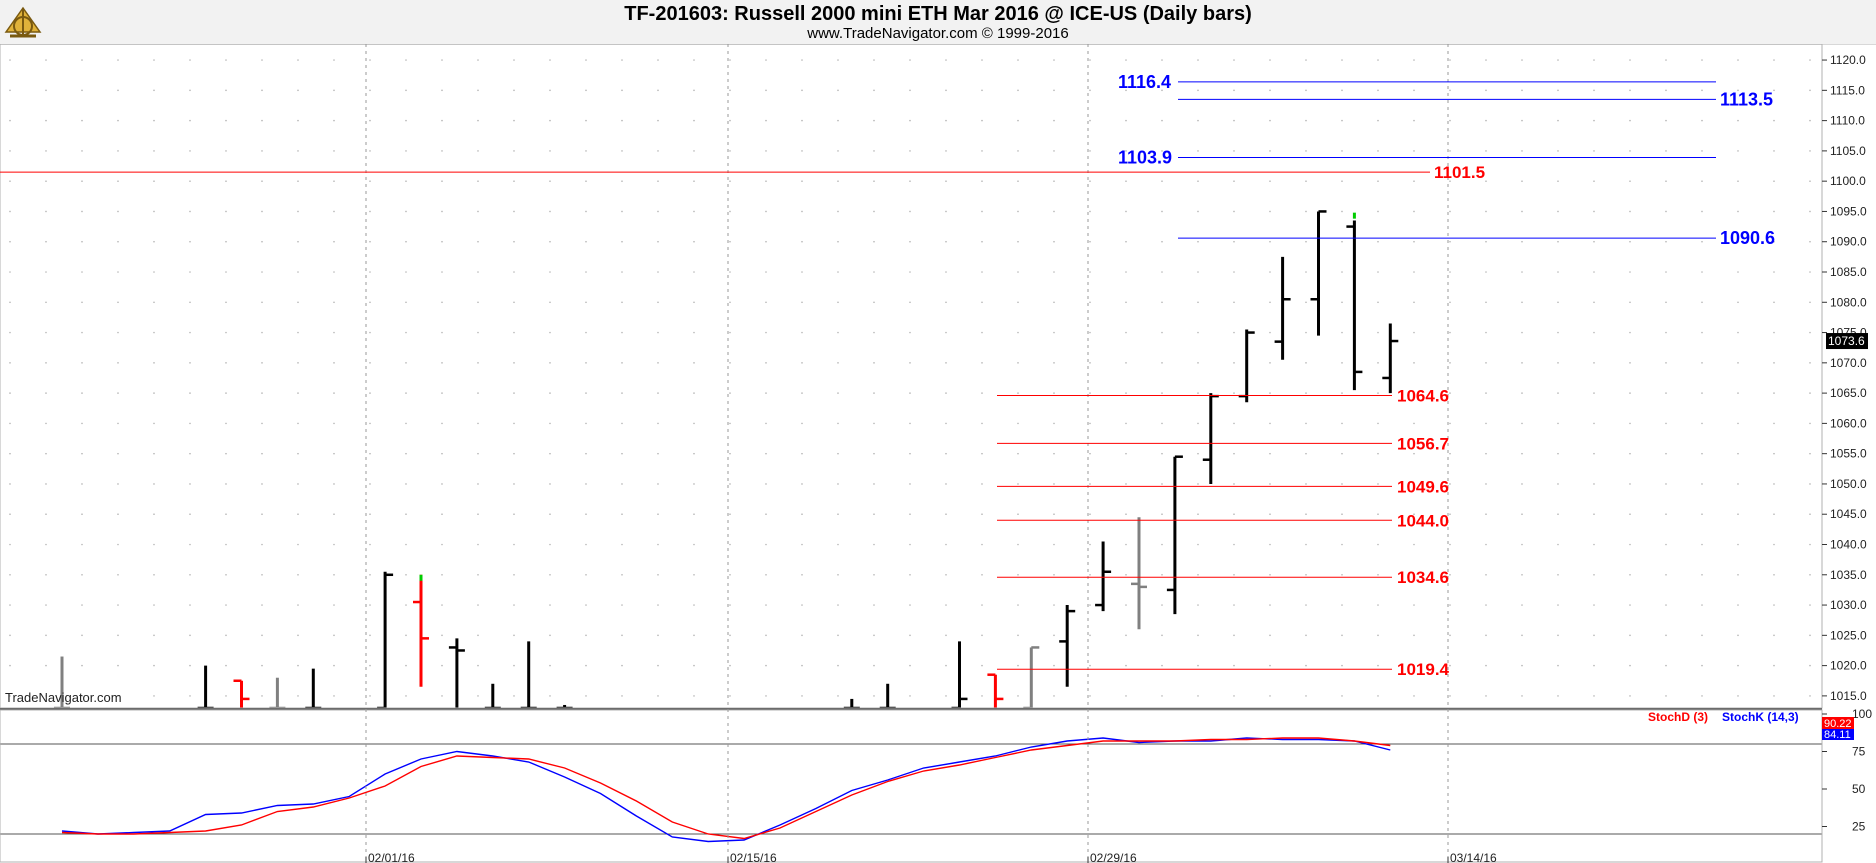  Describe the element at coordinates (1760, 717) in the screenshot. I see `legend-stoch-k: StochK (14,3)` at that location.